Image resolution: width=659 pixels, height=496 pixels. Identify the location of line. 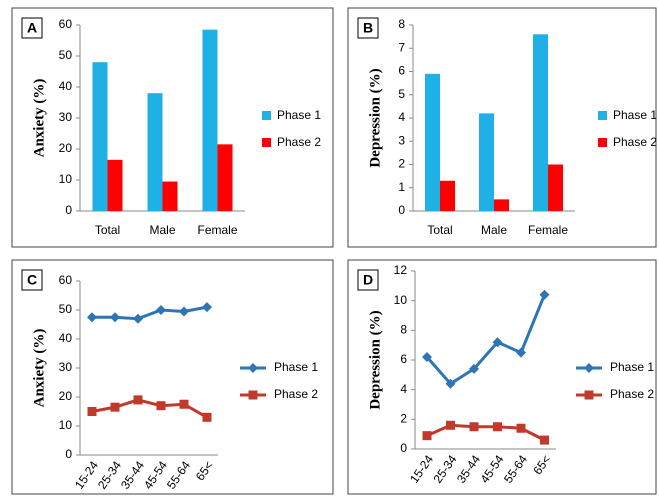
(485, 340).